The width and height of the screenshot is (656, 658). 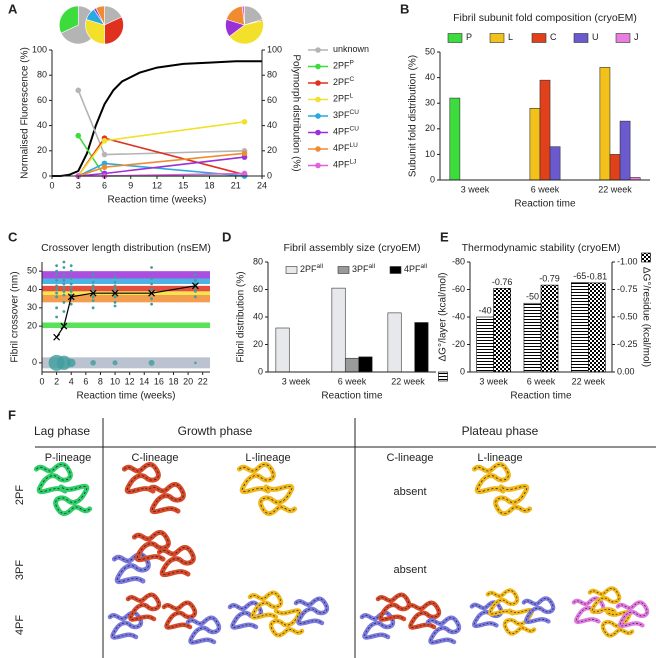 I want to click on x-tick-label: 22, so click(x=203, y=381).